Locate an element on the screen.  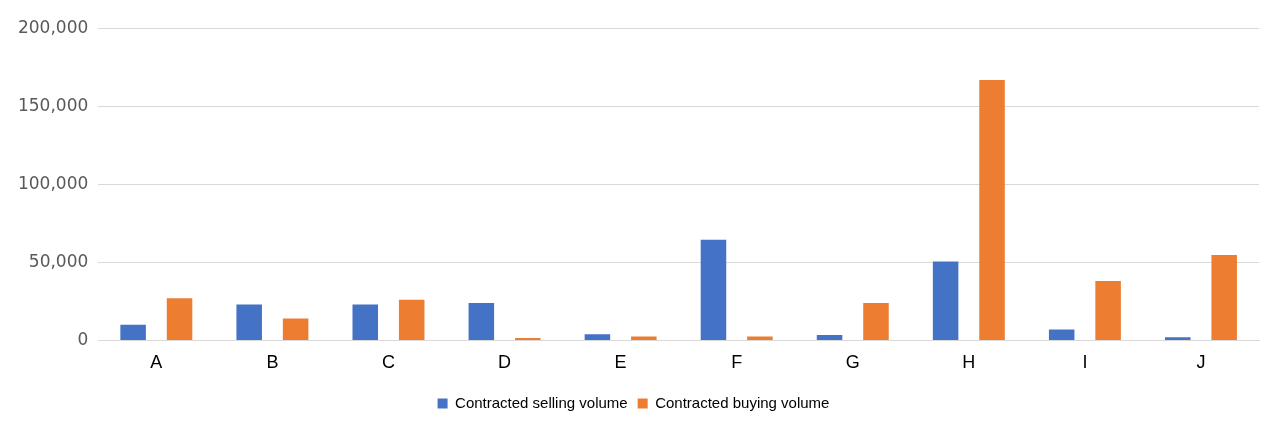
legend-label: Contracted selling volume is located at coordinates (541, 402).